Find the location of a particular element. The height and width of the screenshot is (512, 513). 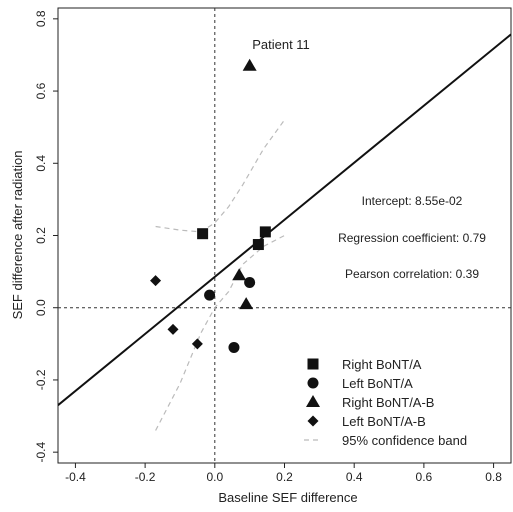

legend-label: 95% confidence band is located at coordinates (404, 440).